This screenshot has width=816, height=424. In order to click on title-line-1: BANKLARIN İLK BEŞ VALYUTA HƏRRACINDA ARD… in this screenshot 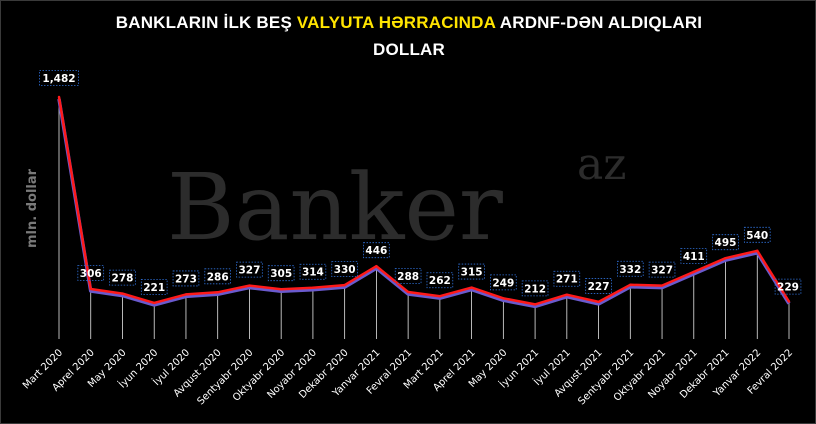, I will do `click(408, 22)`.